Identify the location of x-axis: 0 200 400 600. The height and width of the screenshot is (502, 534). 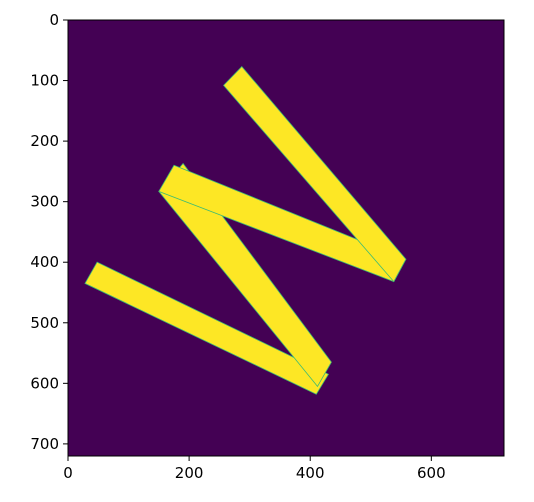
(254, 469).